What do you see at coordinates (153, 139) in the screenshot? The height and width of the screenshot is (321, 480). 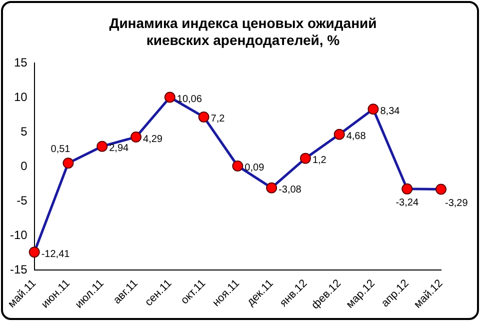 I see `data-label: 4,29` at bounding box center [153, 139].